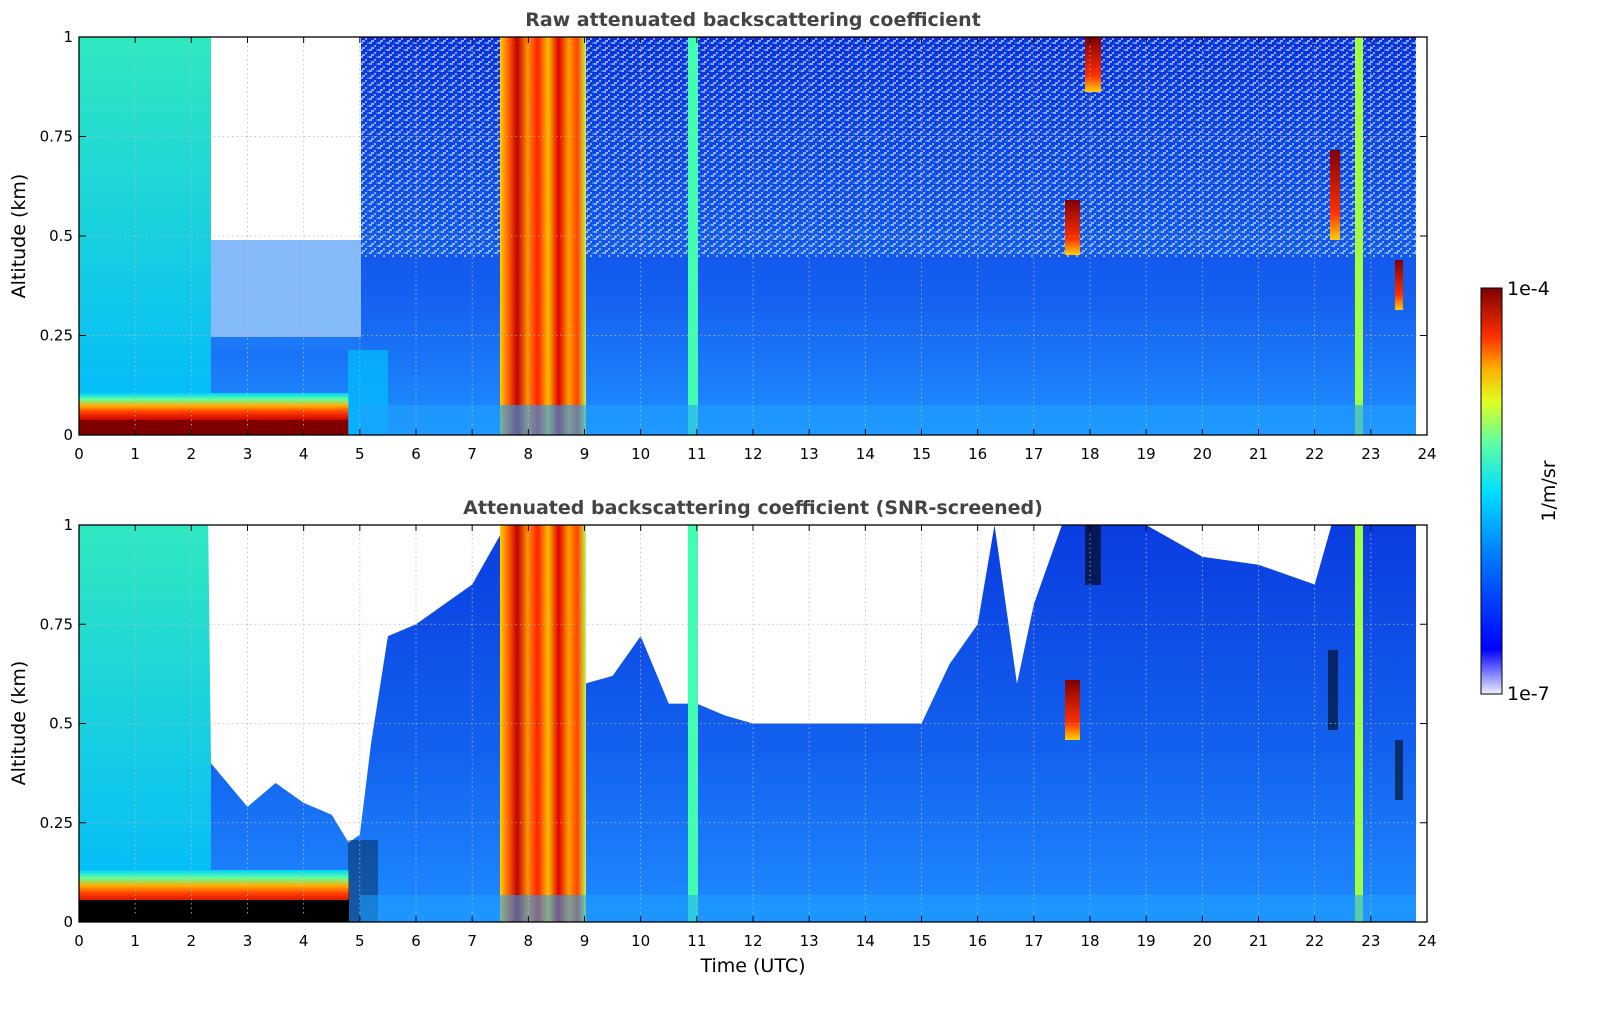 The width and height of the screenshot is (1621, 1020). Describe the element at coordinates (1491, 491) in the screenshot. I see `colorbar-gradient` at that location.